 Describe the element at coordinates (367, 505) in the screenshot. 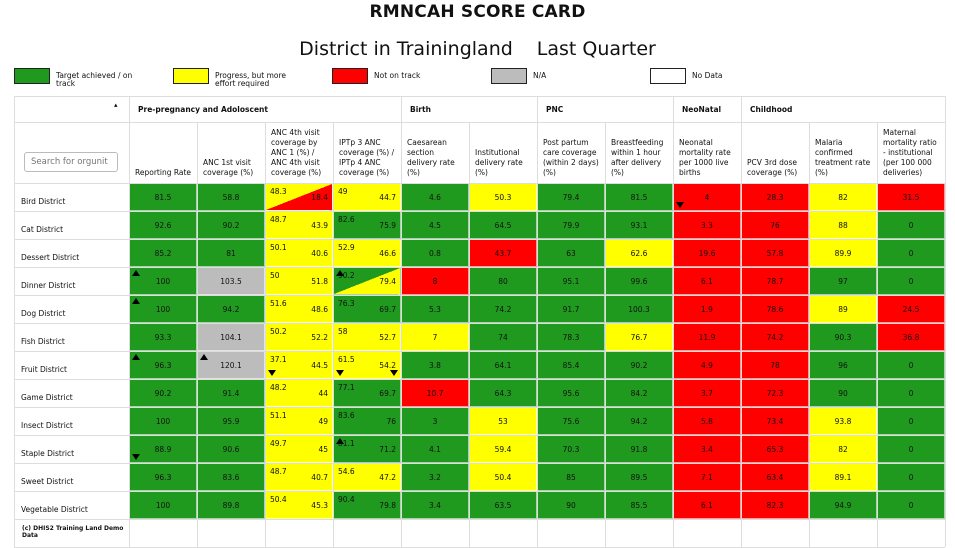

I see `score-cell: 90.4 79.8` at that location.